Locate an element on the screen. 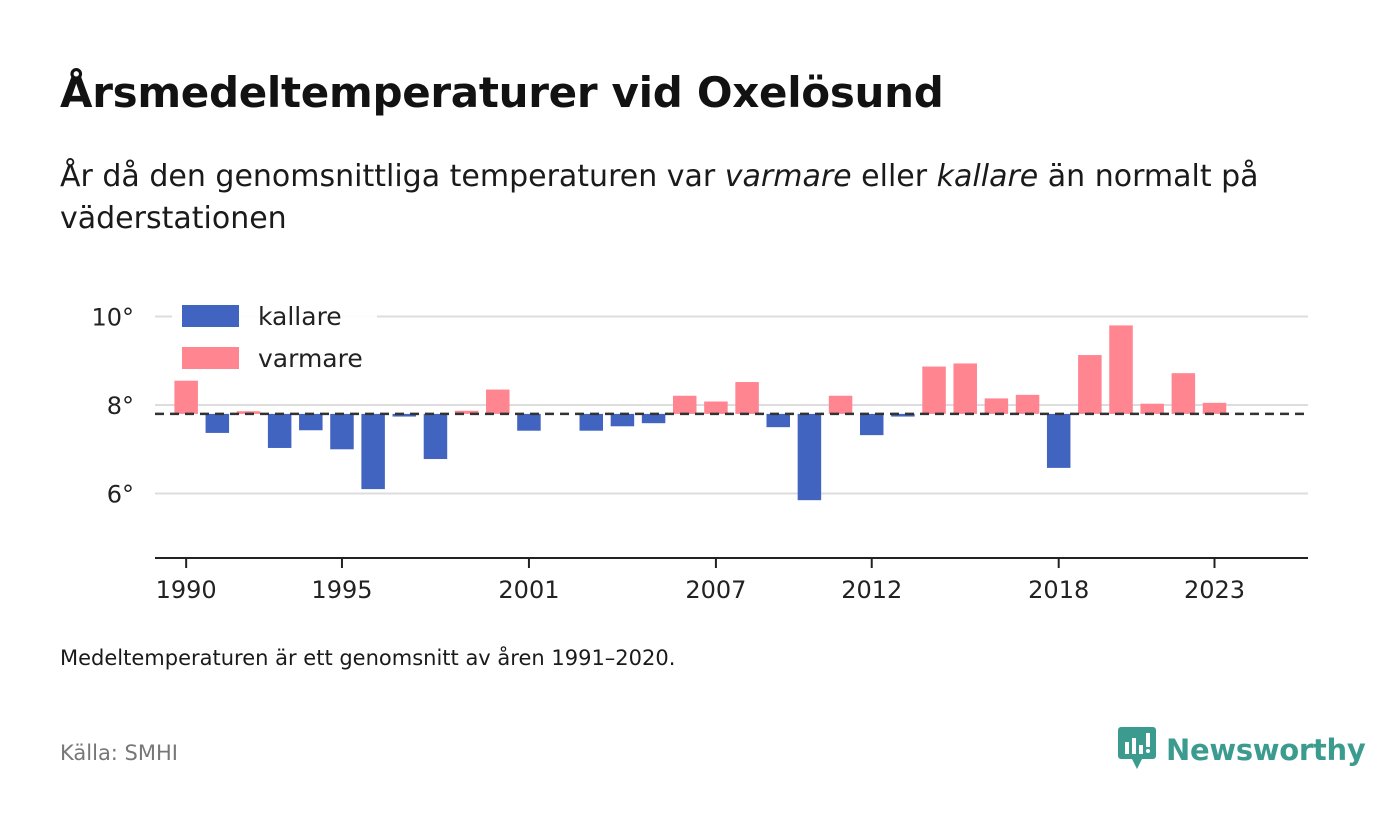 This screenshot has width=1400, height=831. bar-2021 is located at coordinates (1152, 408).